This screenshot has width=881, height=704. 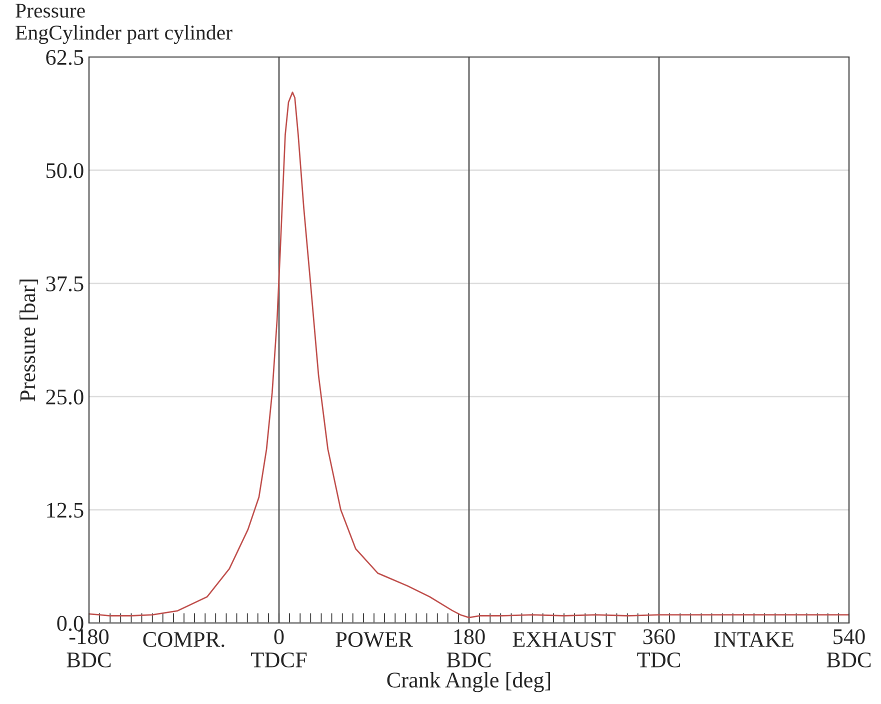 I want to click on y-axis-title: Pressure [bar], so click(x=29, y=341).